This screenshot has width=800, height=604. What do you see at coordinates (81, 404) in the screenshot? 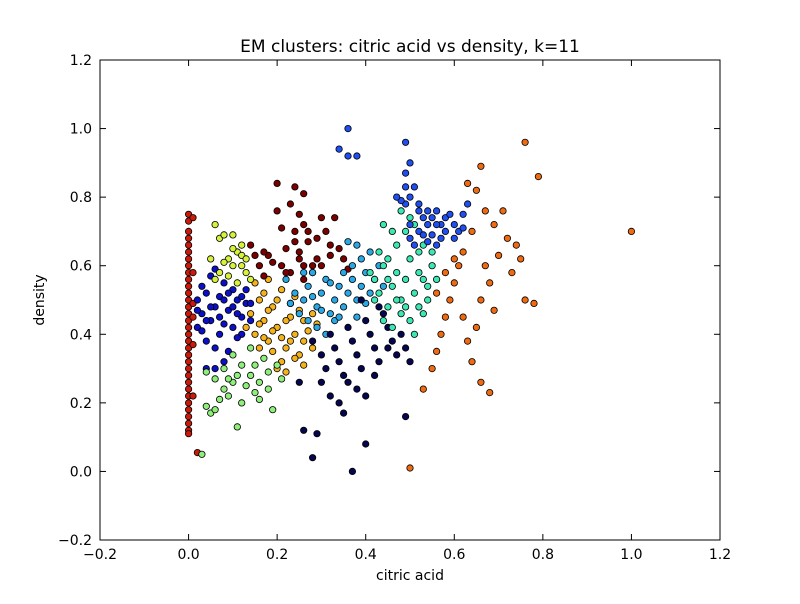
I see `y-tick-label: 0.2` at bounding box center [81, 404].